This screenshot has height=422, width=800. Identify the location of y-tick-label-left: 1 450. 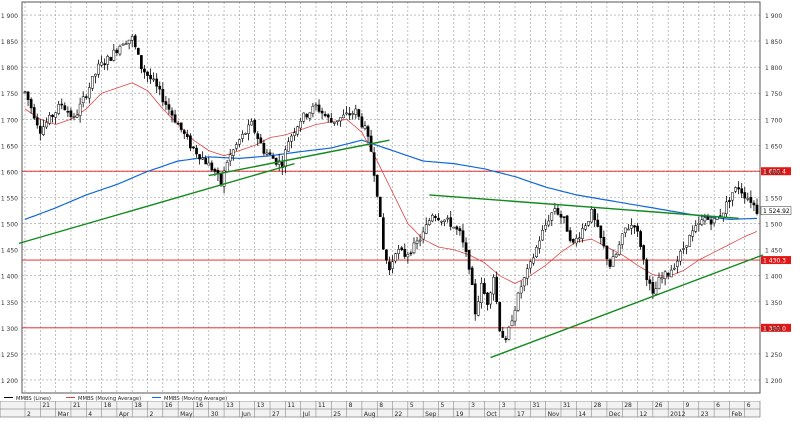
(9, 251).